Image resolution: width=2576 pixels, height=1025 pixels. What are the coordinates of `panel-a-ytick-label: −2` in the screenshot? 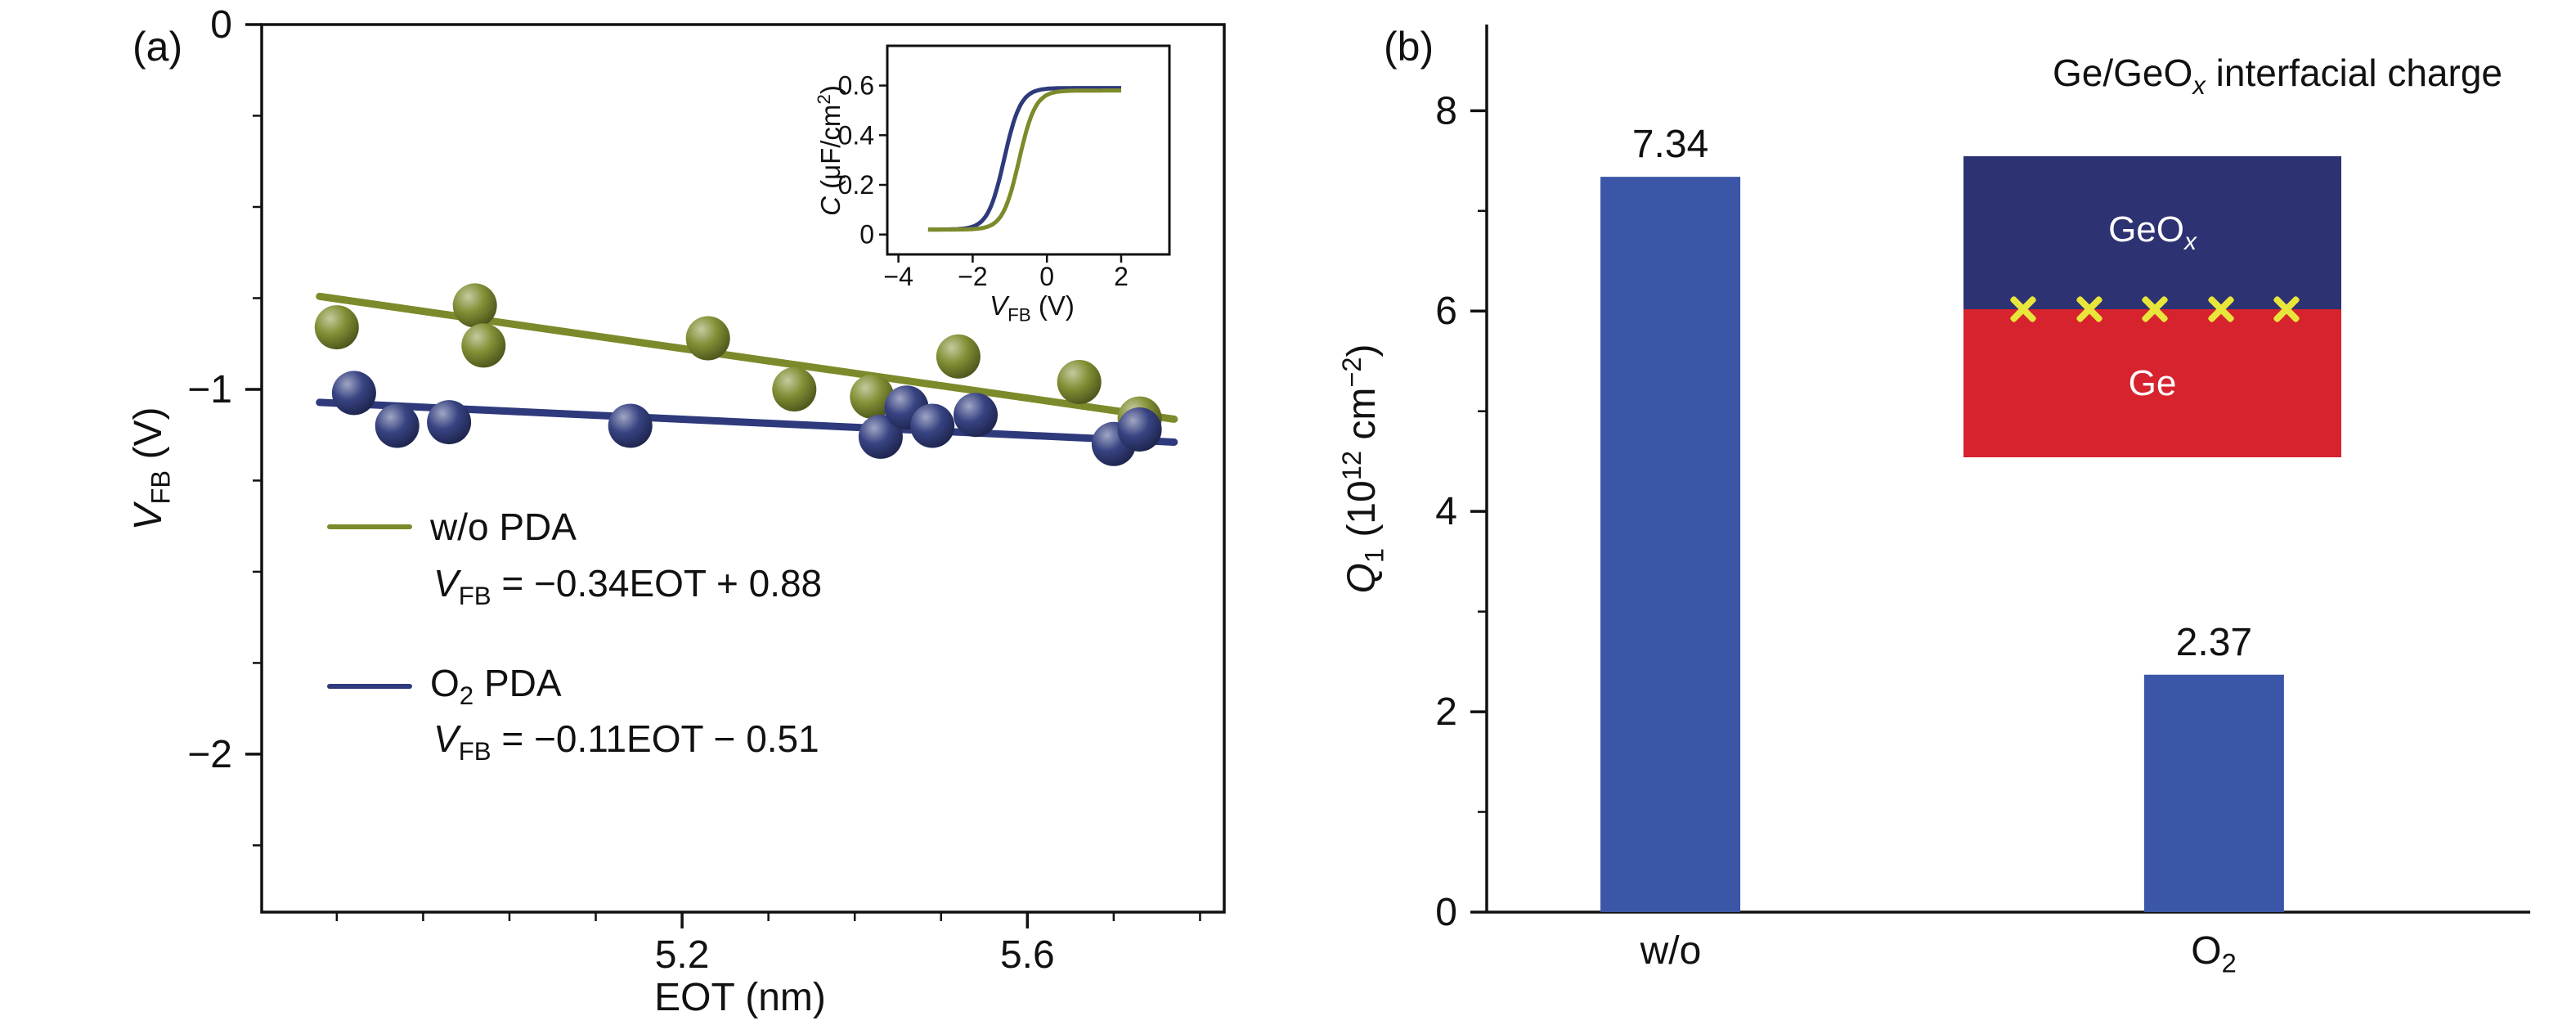 It's located at (210, 754).